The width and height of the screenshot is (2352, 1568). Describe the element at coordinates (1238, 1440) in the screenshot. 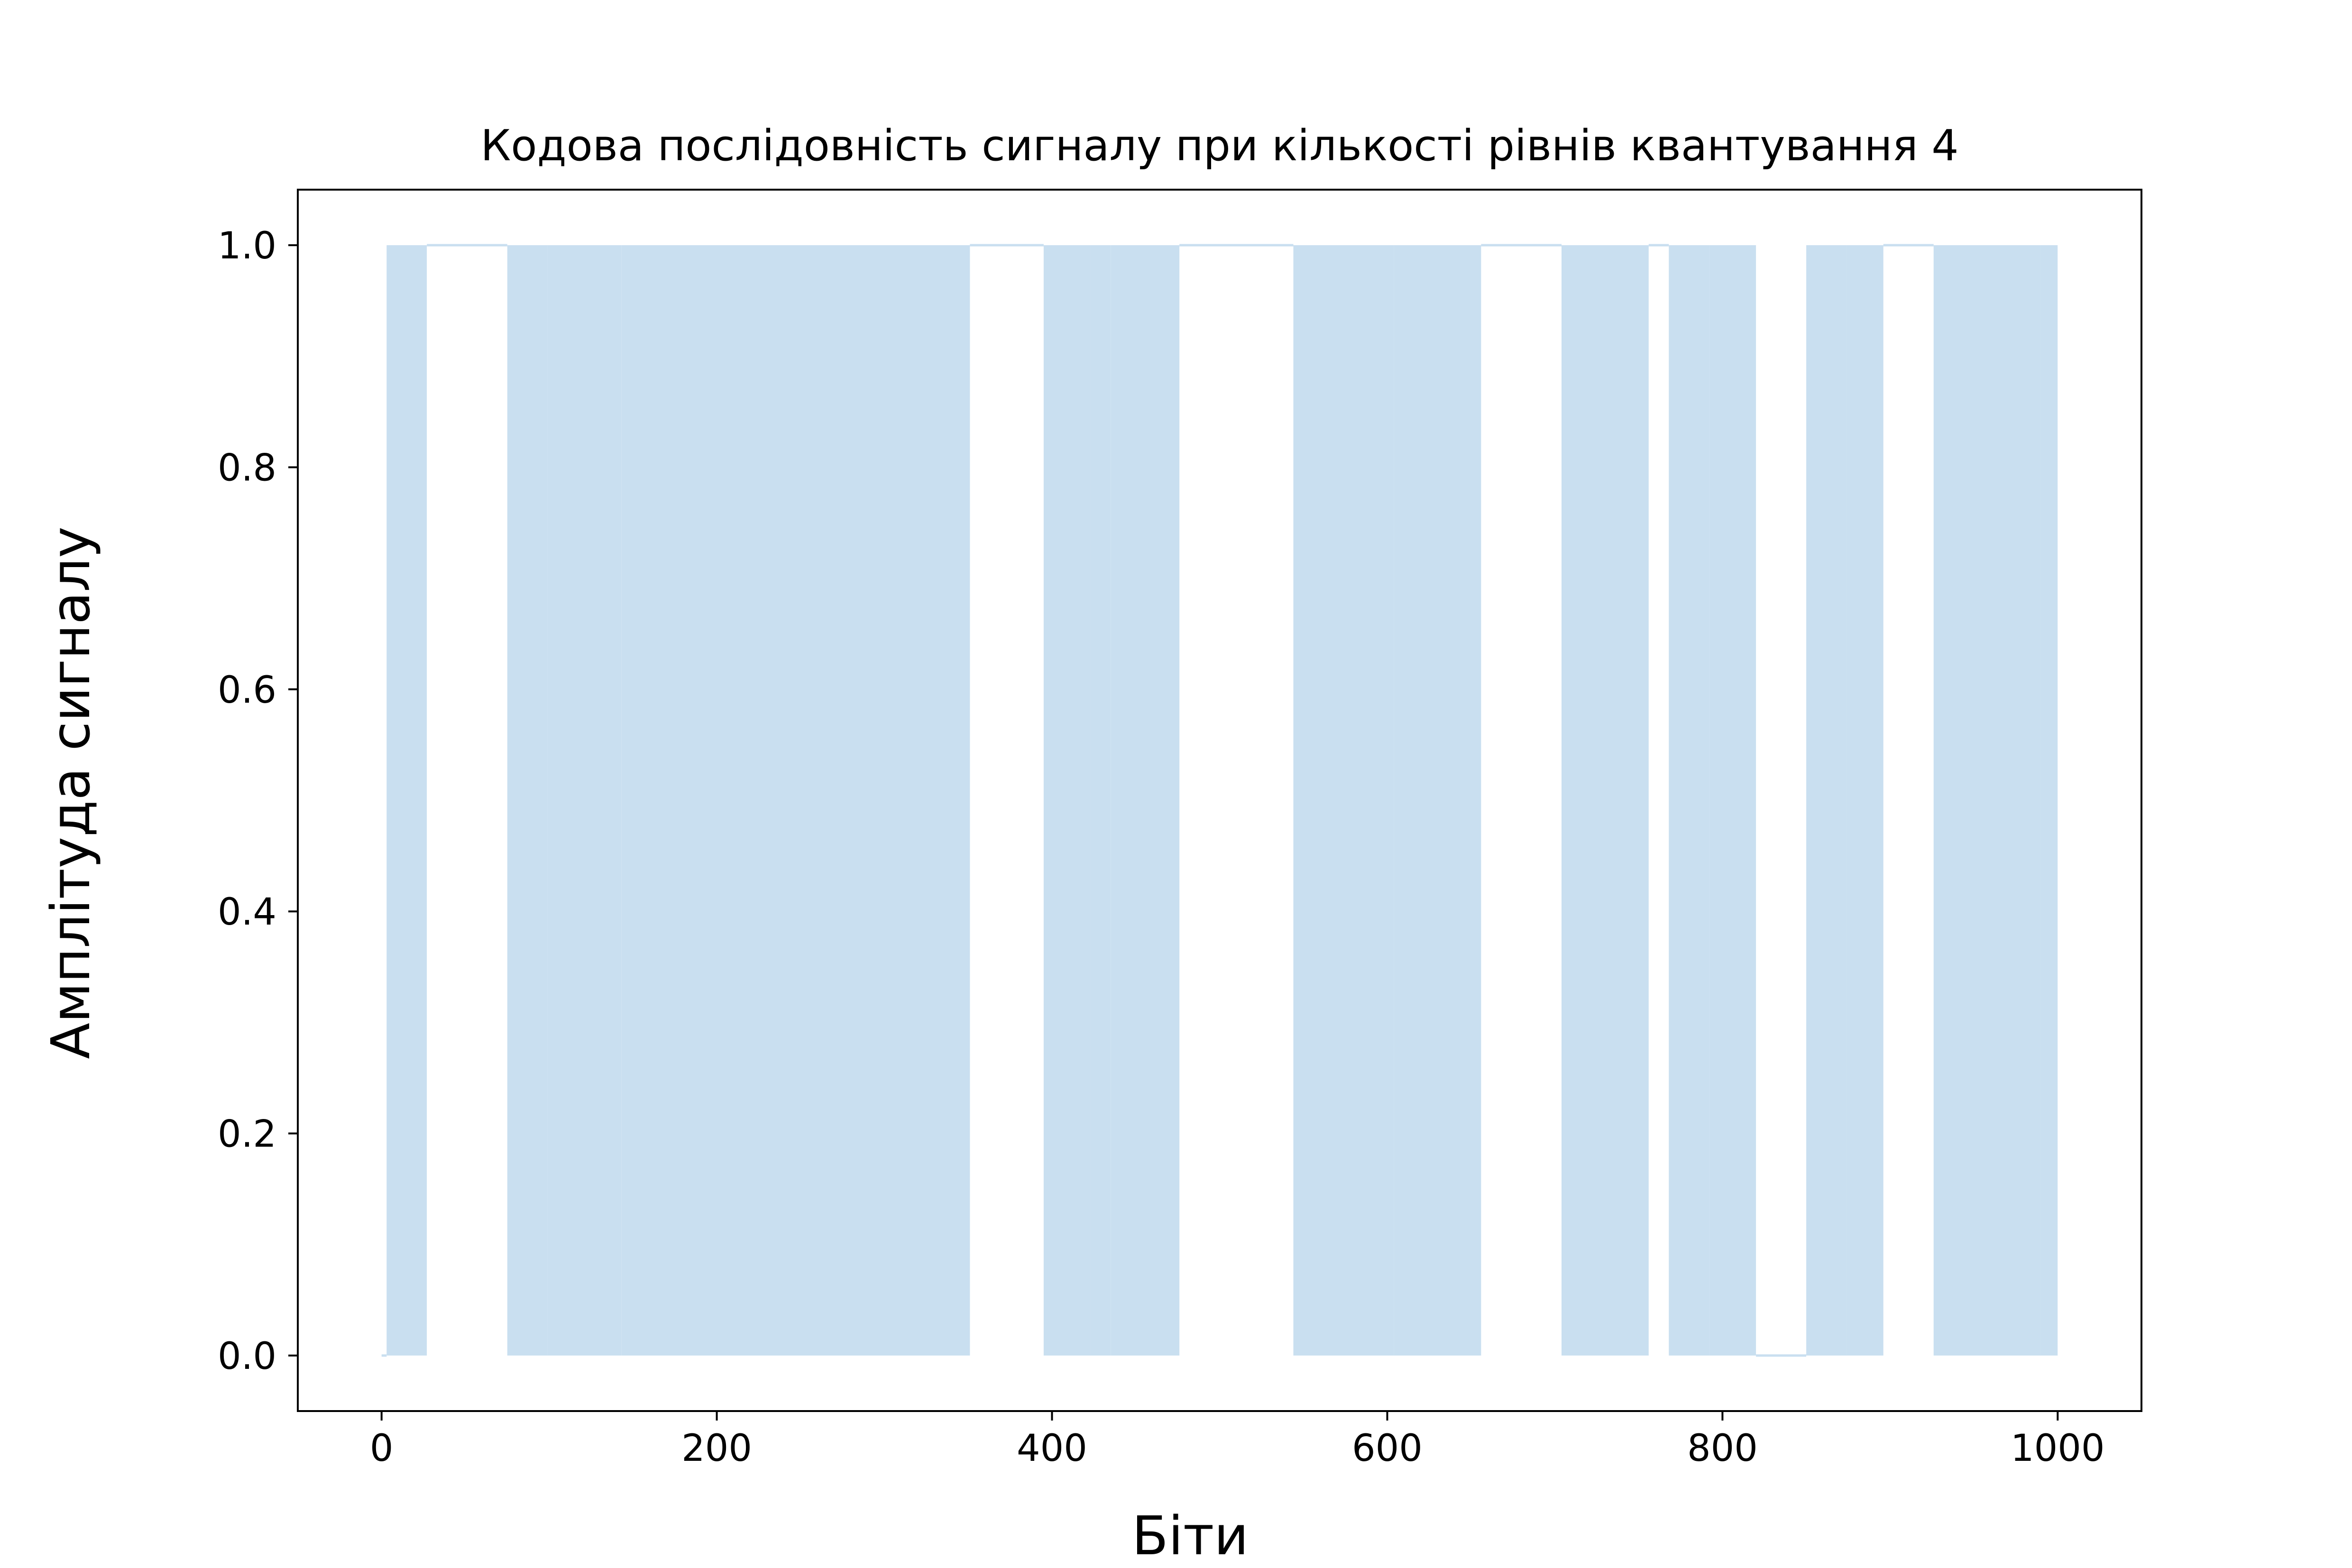

I see `x-axis: 0 200 400 600 800 1000` at that location.